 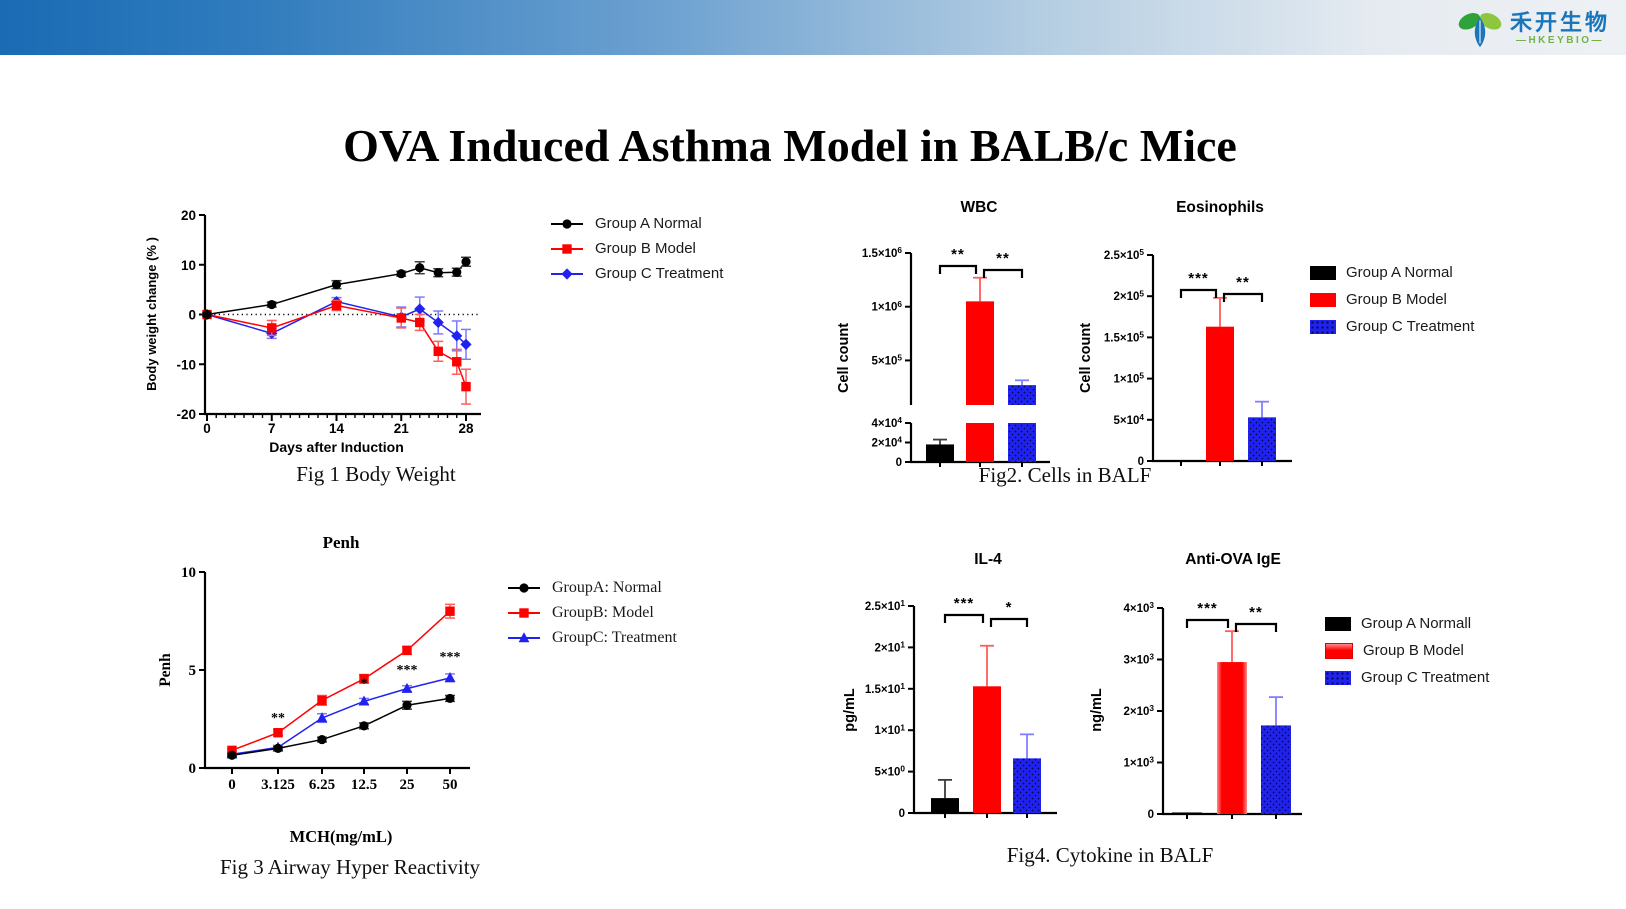 What do you see at coordinates (1220, 207) in the screenshot?
I see `svg-text: Eosinophils` at bounding box center [1220, 207].